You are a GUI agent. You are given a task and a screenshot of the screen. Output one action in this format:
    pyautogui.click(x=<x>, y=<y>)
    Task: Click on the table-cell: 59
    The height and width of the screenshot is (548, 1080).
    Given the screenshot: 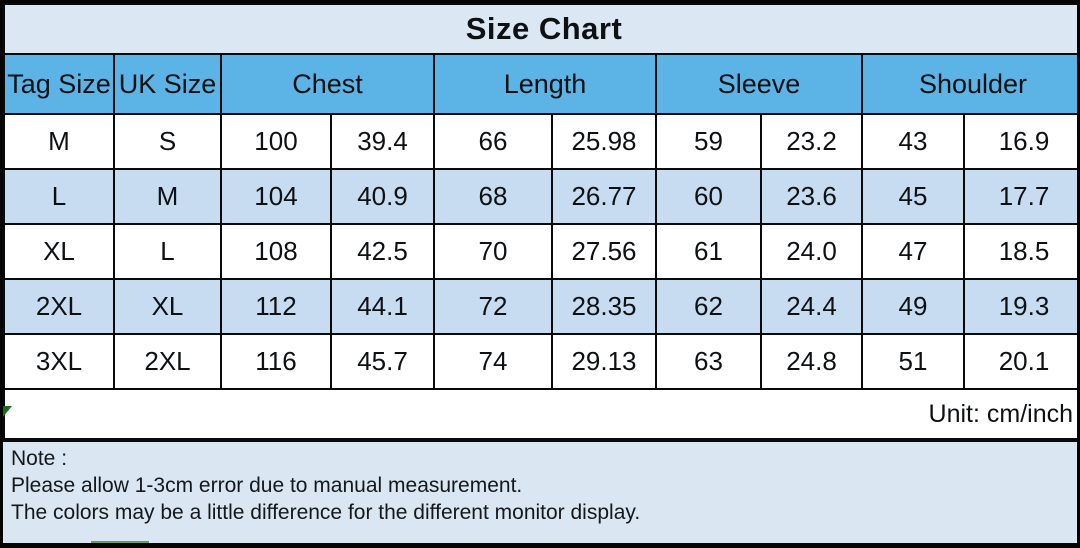 What is the action you would take?
    pyautogui.click(x=708, y=141)
    